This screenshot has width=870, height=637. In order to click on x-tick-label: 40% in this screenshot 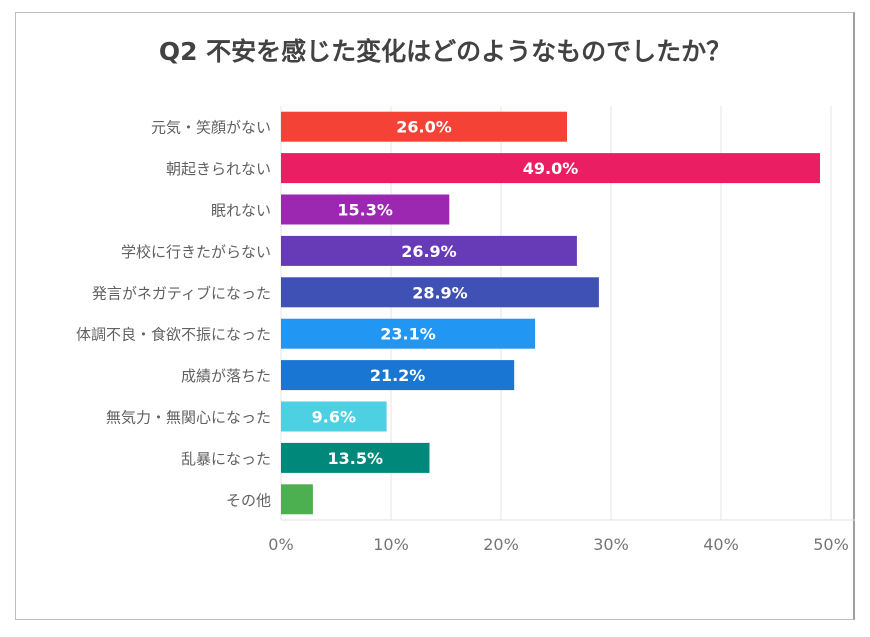, I will do `click(721, 544)`.